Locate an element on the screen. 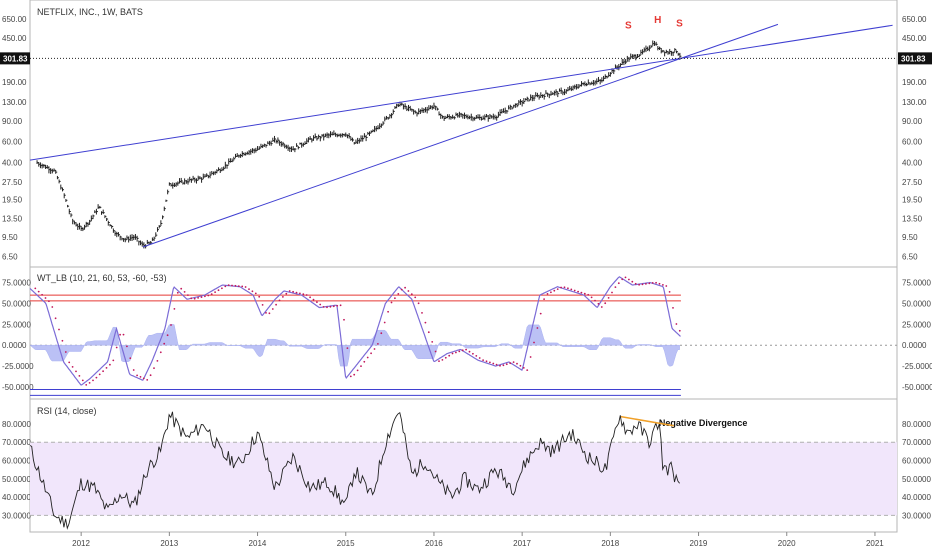 The width and height of the screenshot is (932, 550). price-tick-left: 60.00 is located at coordinates (12, 142).